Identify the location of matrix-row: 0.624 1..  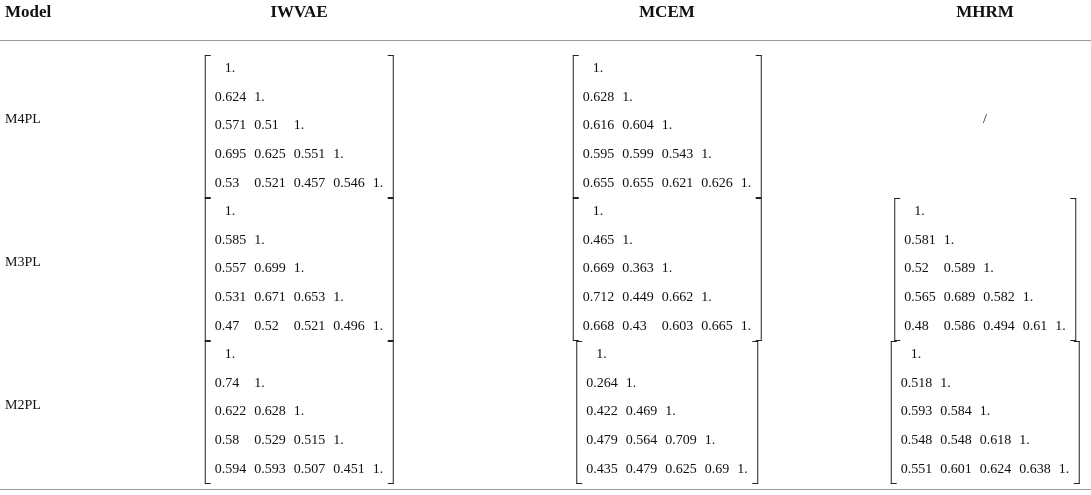
(299, 98).